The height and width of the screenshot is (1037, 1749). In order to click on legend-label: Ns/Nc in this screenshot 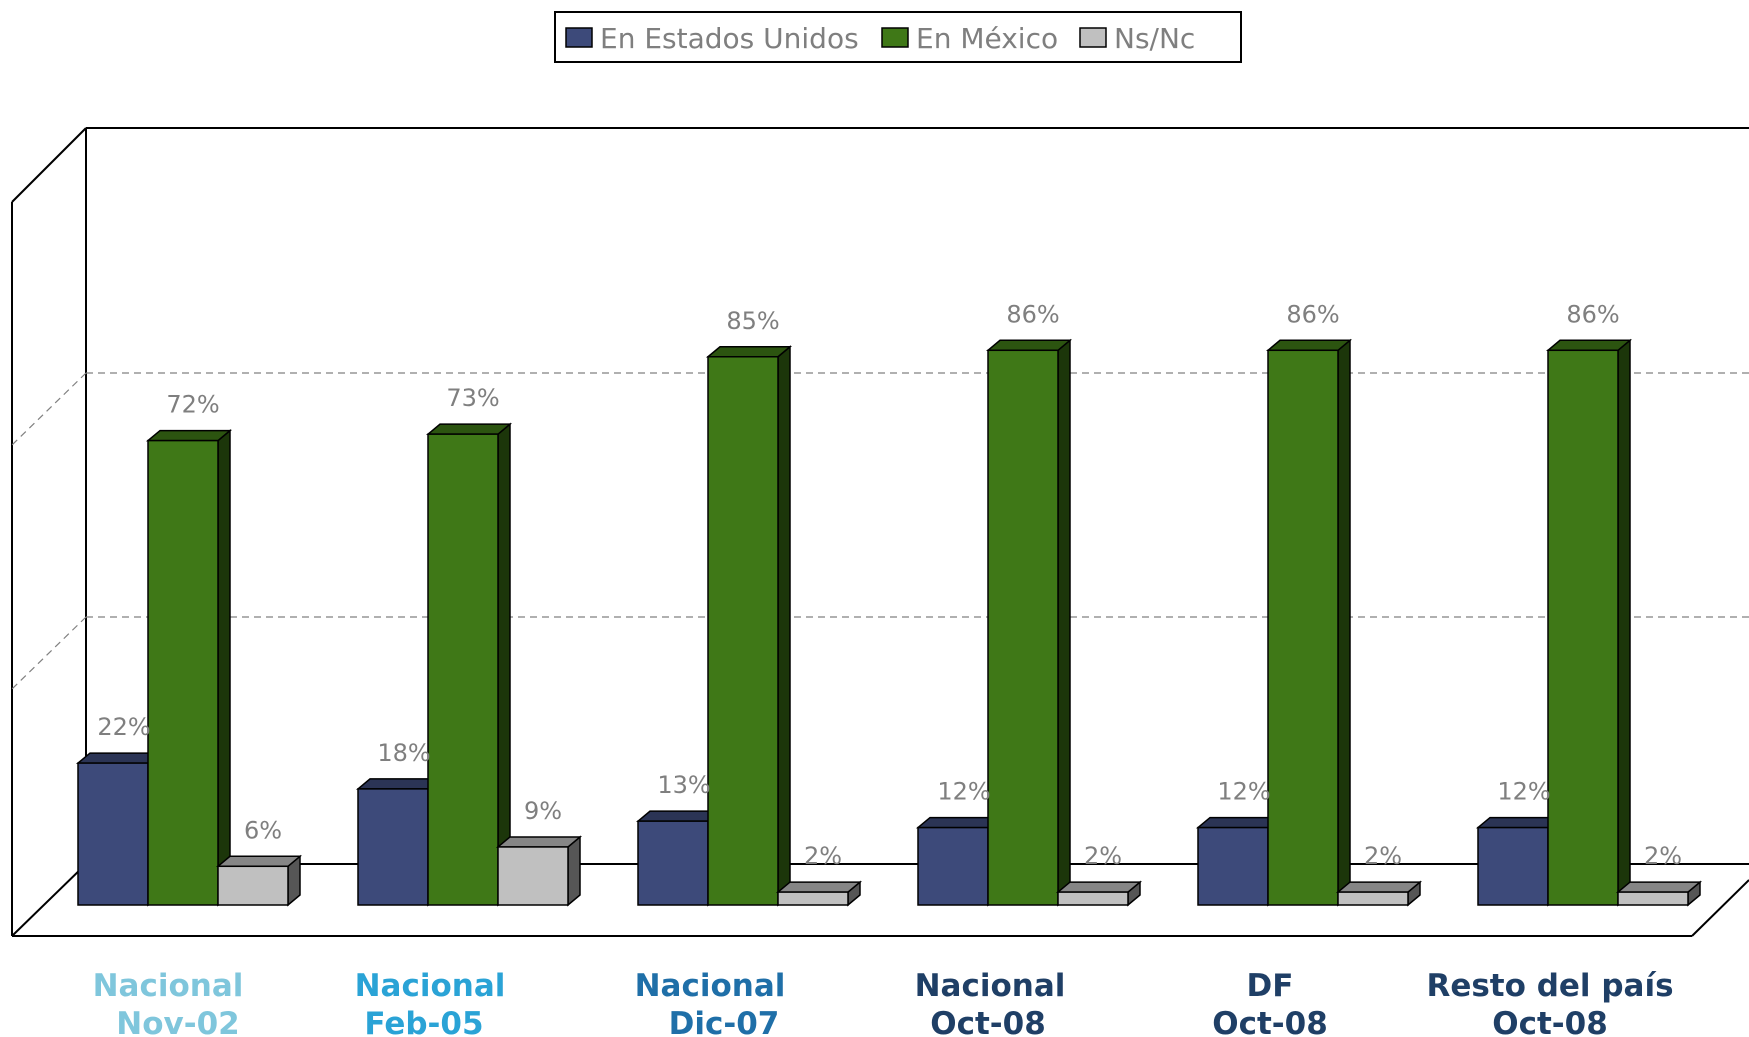, I will do `click(1154, 38)`.